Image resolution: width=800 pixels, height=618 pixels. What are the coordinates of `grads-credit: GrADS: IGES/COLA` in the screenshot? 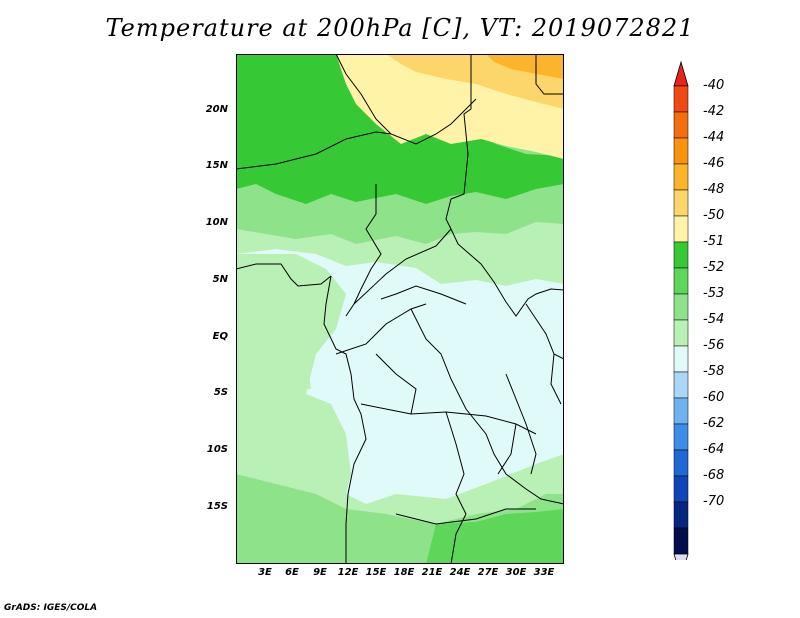 It's located at (51, 608).